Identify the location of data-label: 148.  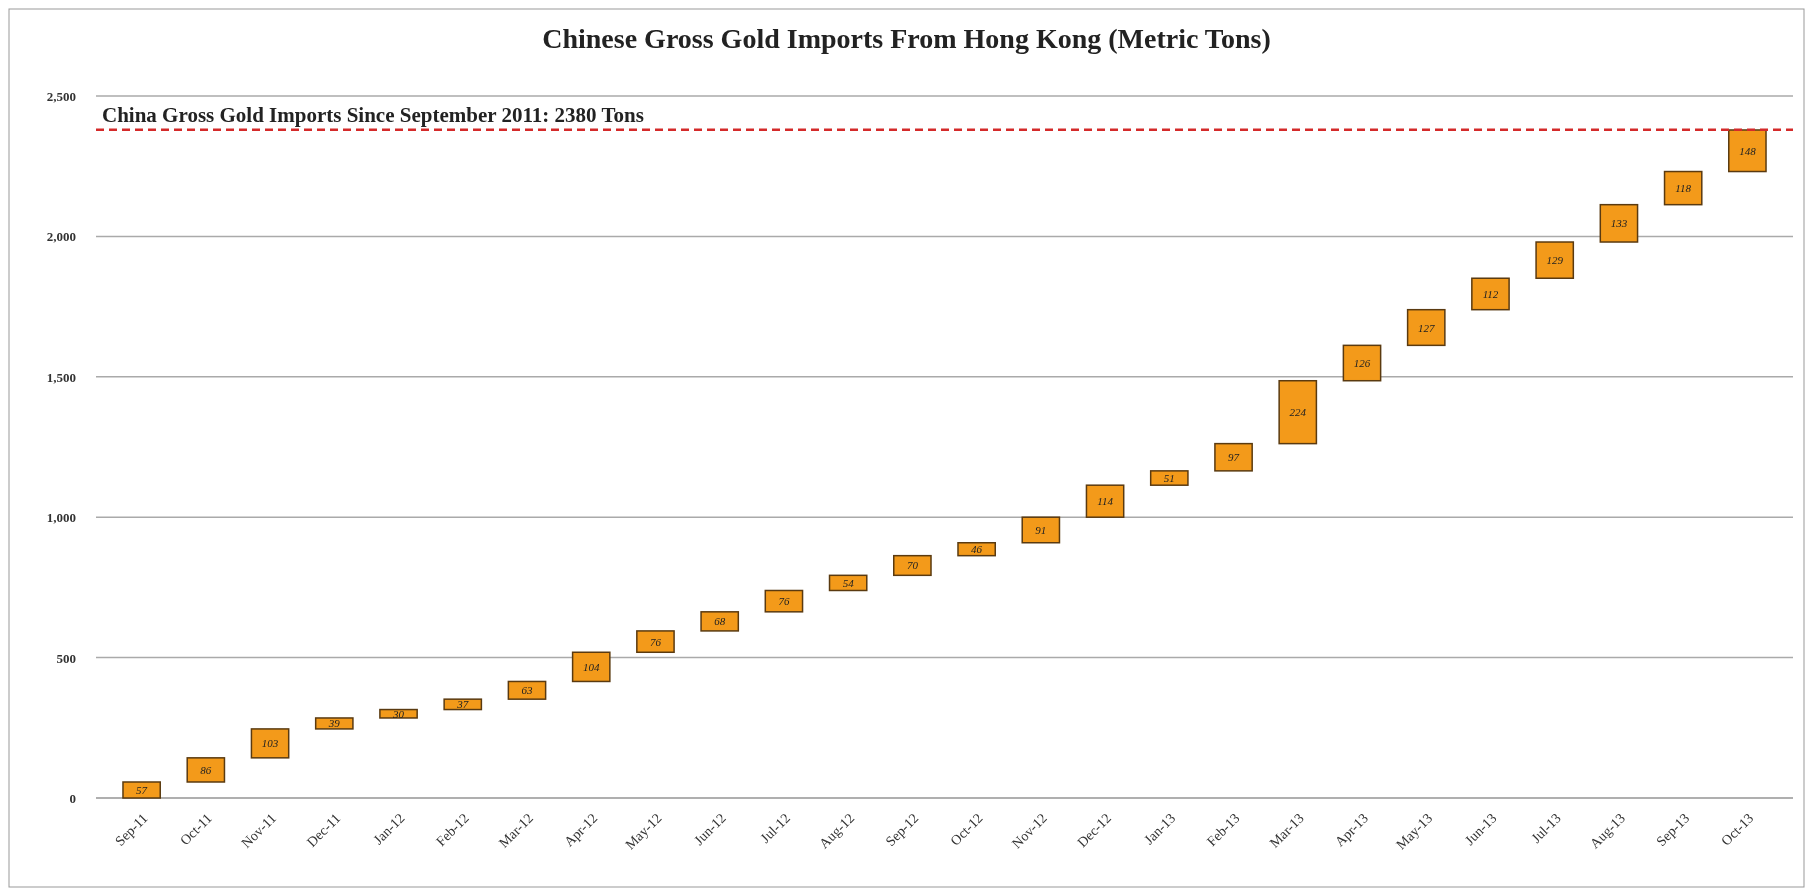
(1748, 150).